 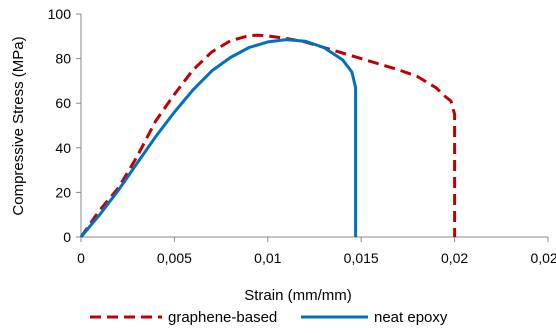 I want to click on y-tick-label: 80, so click(x=63, y=59).